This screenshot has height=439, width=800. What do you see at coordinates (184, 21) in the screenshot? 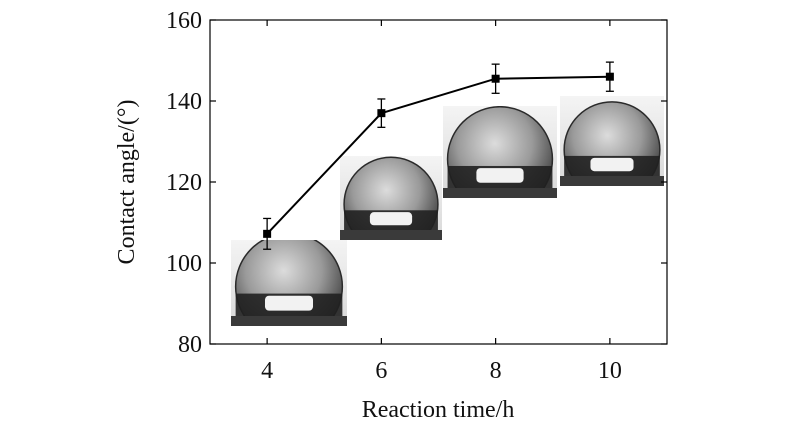
I see `y-tick-label: 160` at bounding box center [184, 21].